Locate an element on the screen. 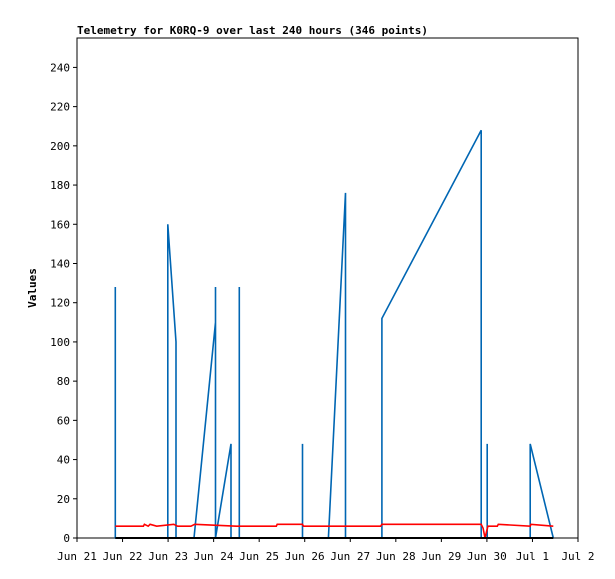  x-tick-label: Jun 26 is located at coordinates (305, 556).